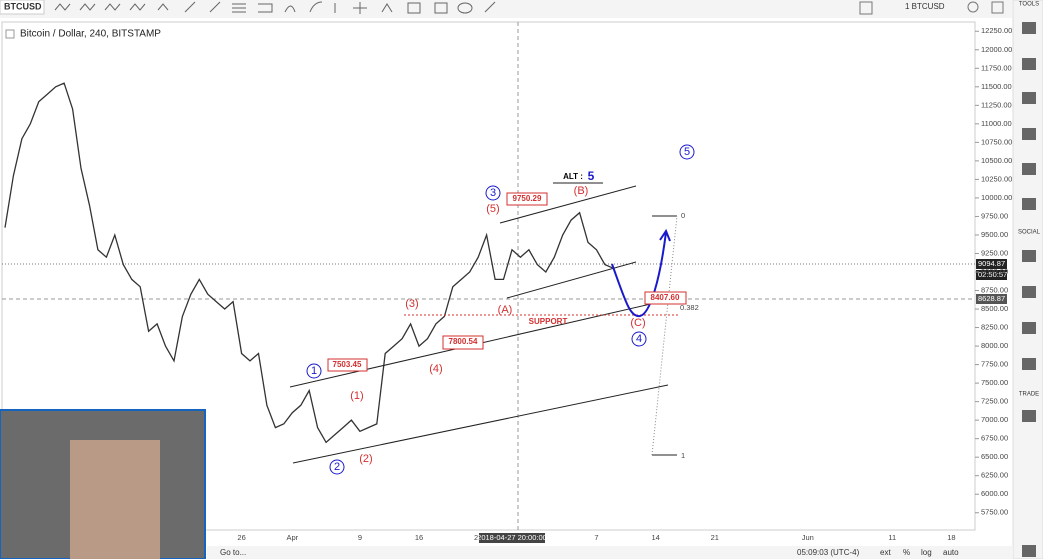 This screenshot has height=559, width=1043. What do you see at coordinates (292, 537) in the screenshot?
I see `x-tick-label: Apr` at bounding box center [292, 537].